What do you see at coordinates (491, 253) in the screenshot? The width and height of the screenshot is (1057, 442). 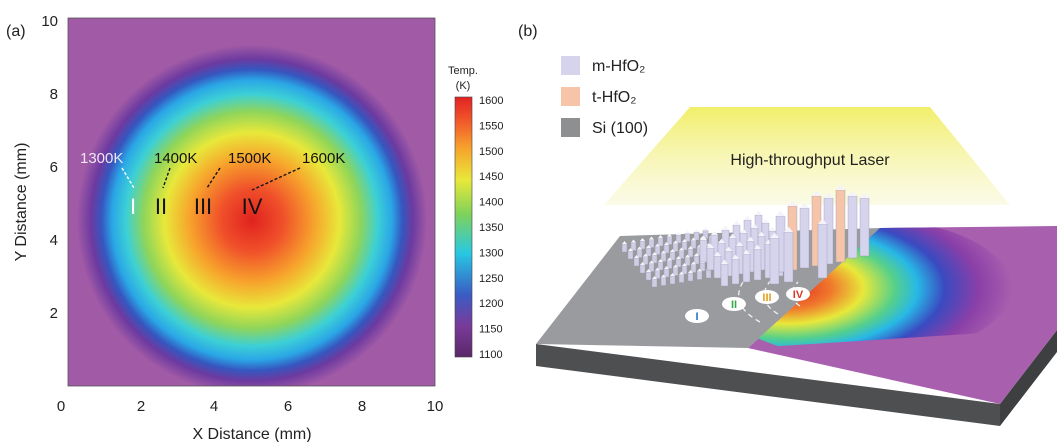 I see `colorbar-tick-label: 1300` at bounding box center [491, 253].